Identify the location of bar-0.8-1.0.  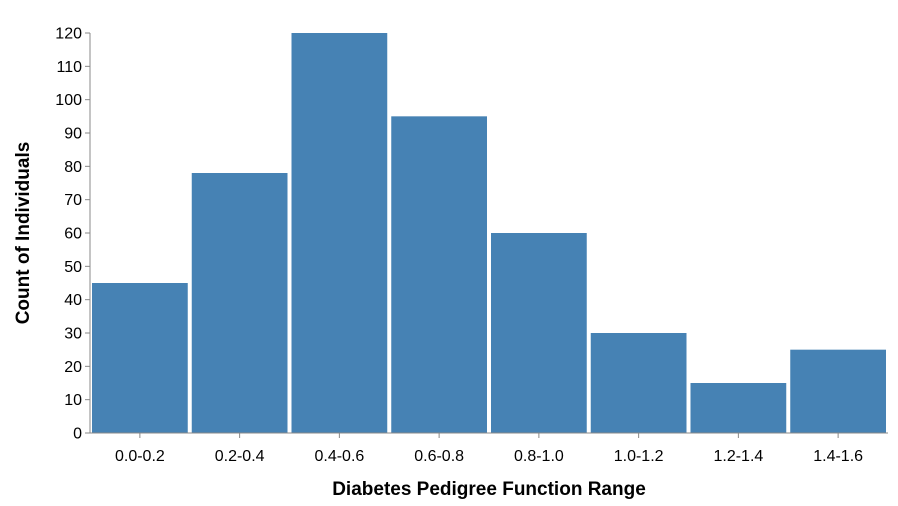
(539, 333).